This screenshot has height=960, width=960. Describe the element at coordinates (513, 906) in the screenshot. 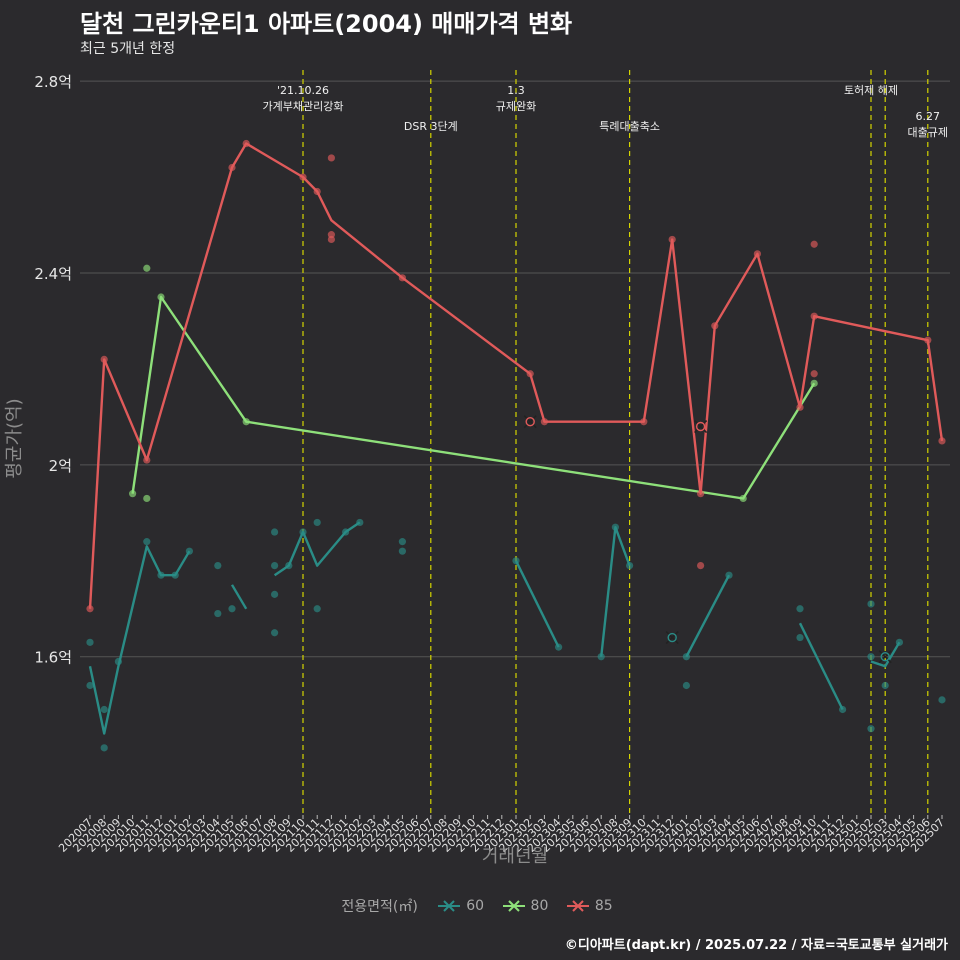

I see `legend-key-80-icon` at that location.